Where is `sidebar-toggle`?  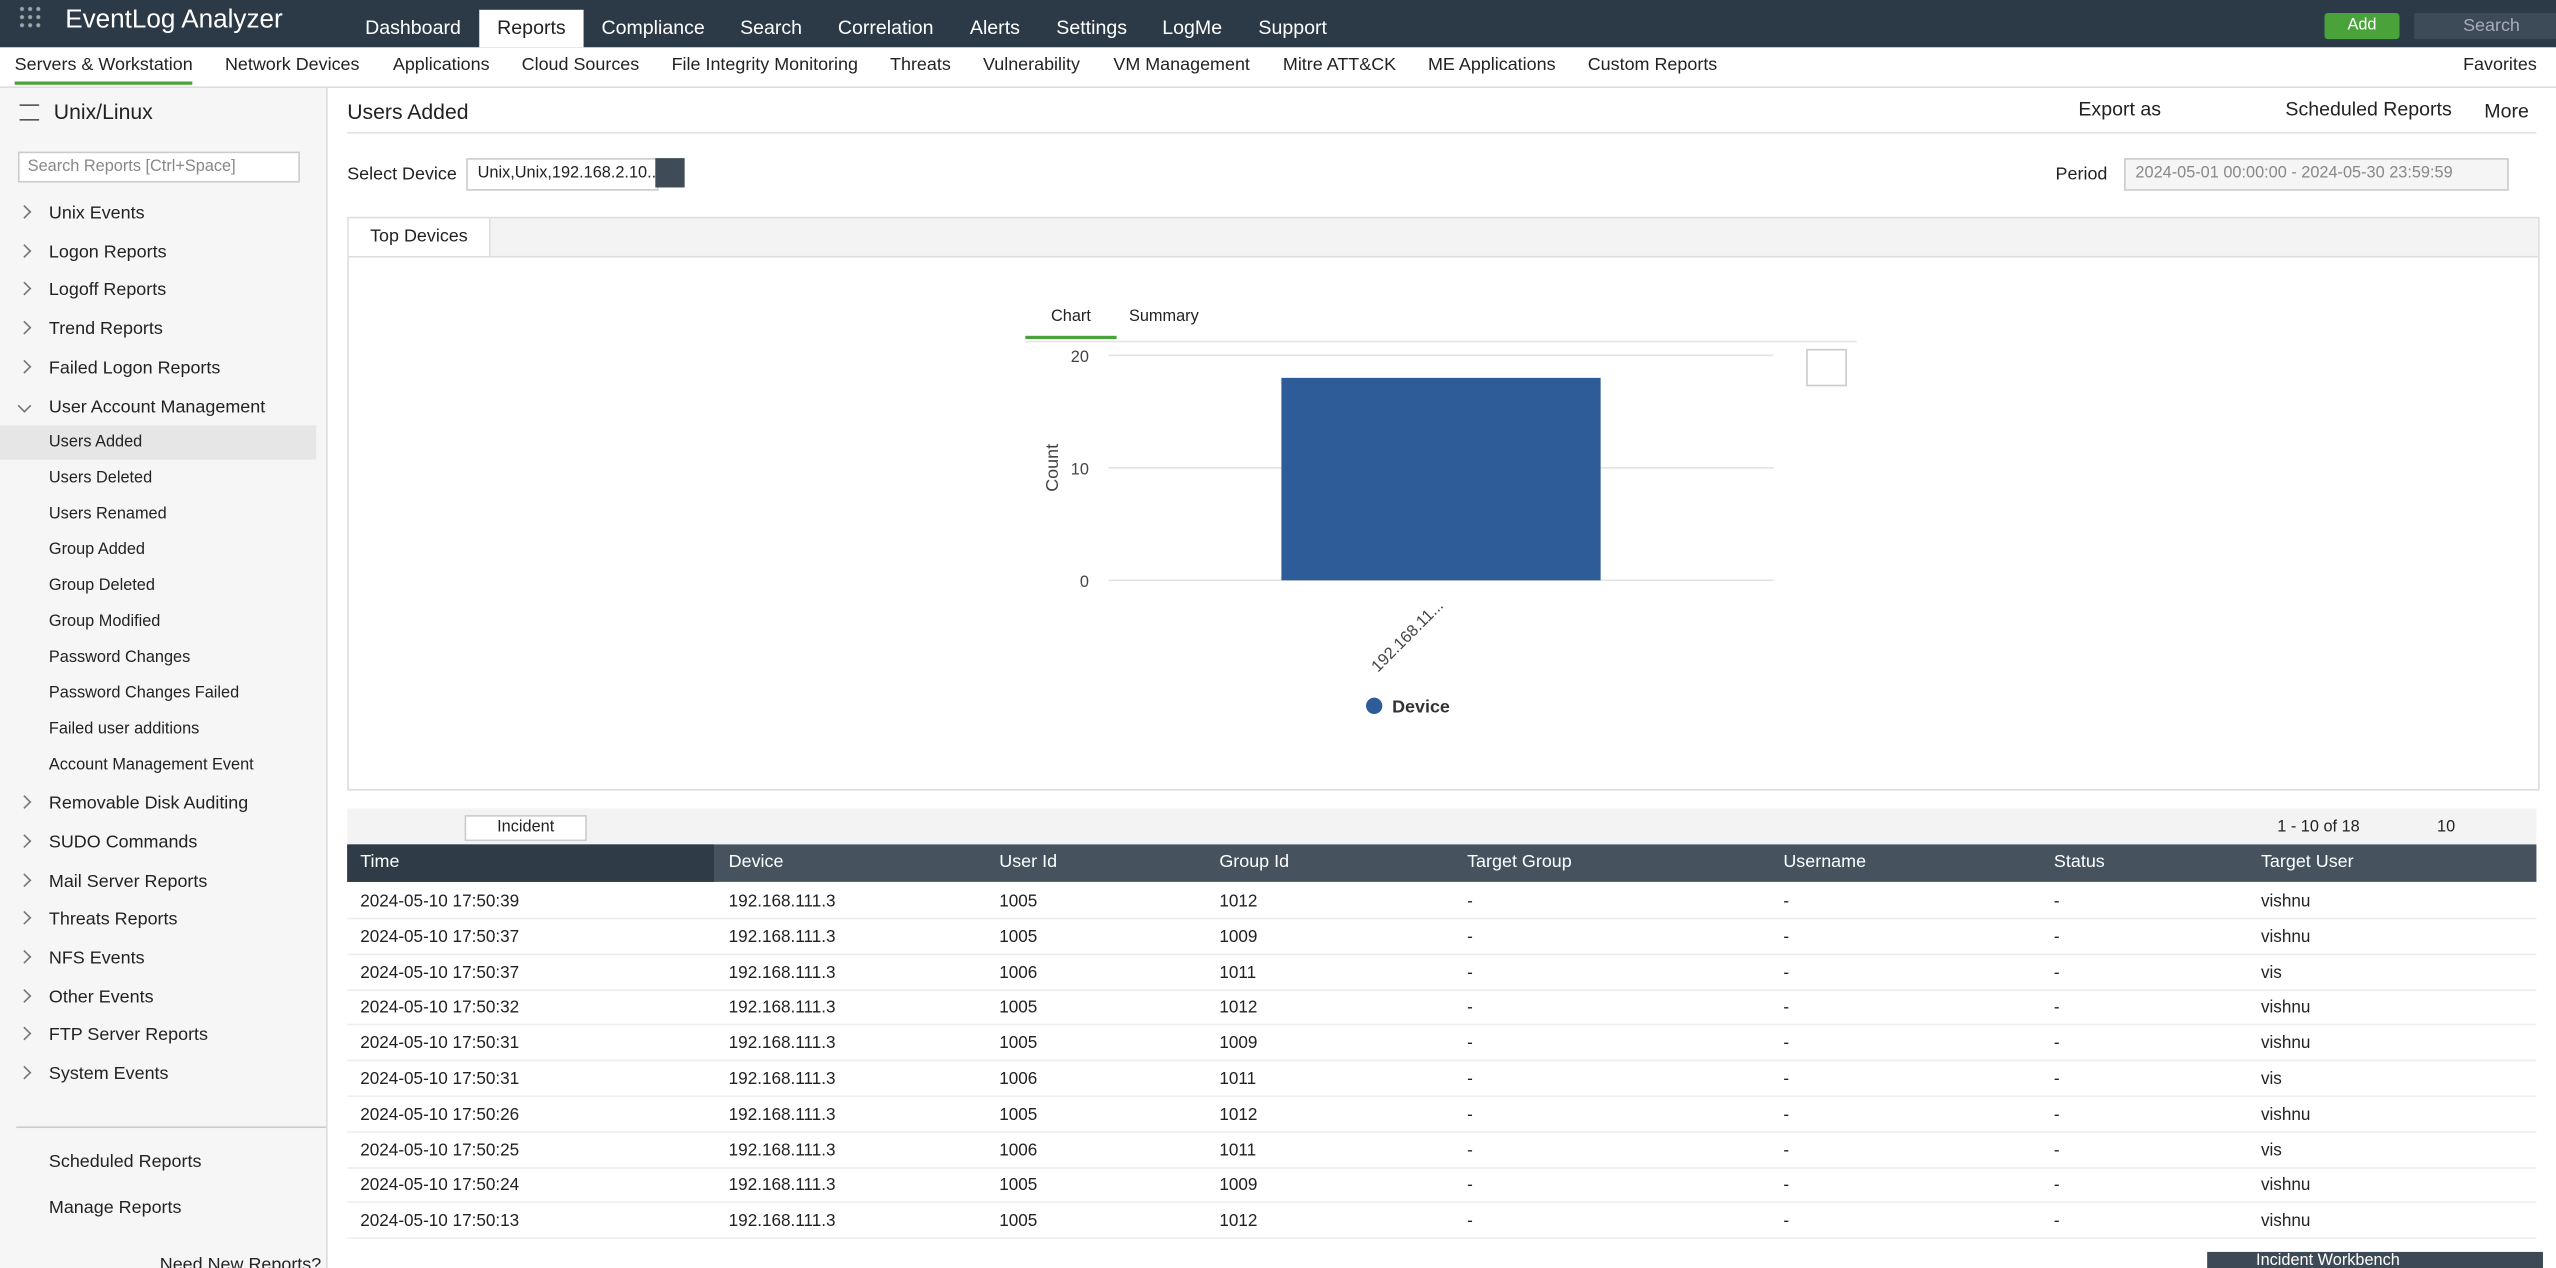
sidebar-toggle is located at coordinates (29, 112).